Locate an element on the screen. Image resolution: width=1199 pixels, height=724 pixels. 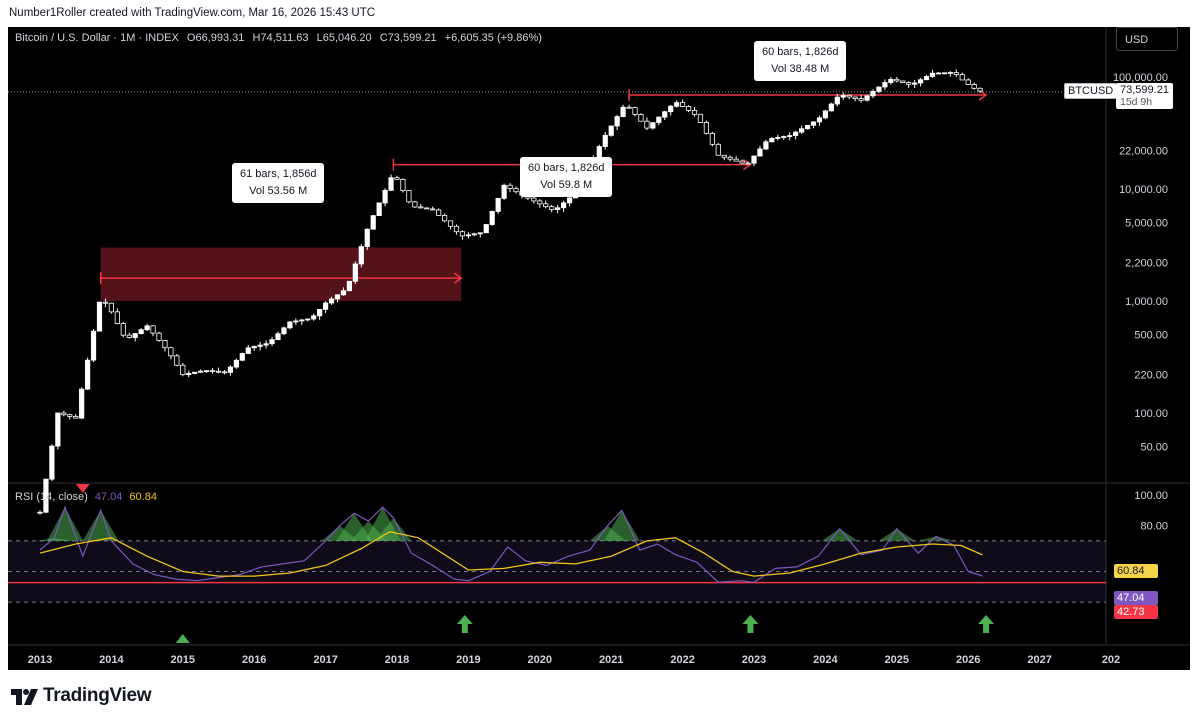
symbol-title: Bitcoin / U.S. Dollar · 1M · INDEX is located at coordinates (97, 38).